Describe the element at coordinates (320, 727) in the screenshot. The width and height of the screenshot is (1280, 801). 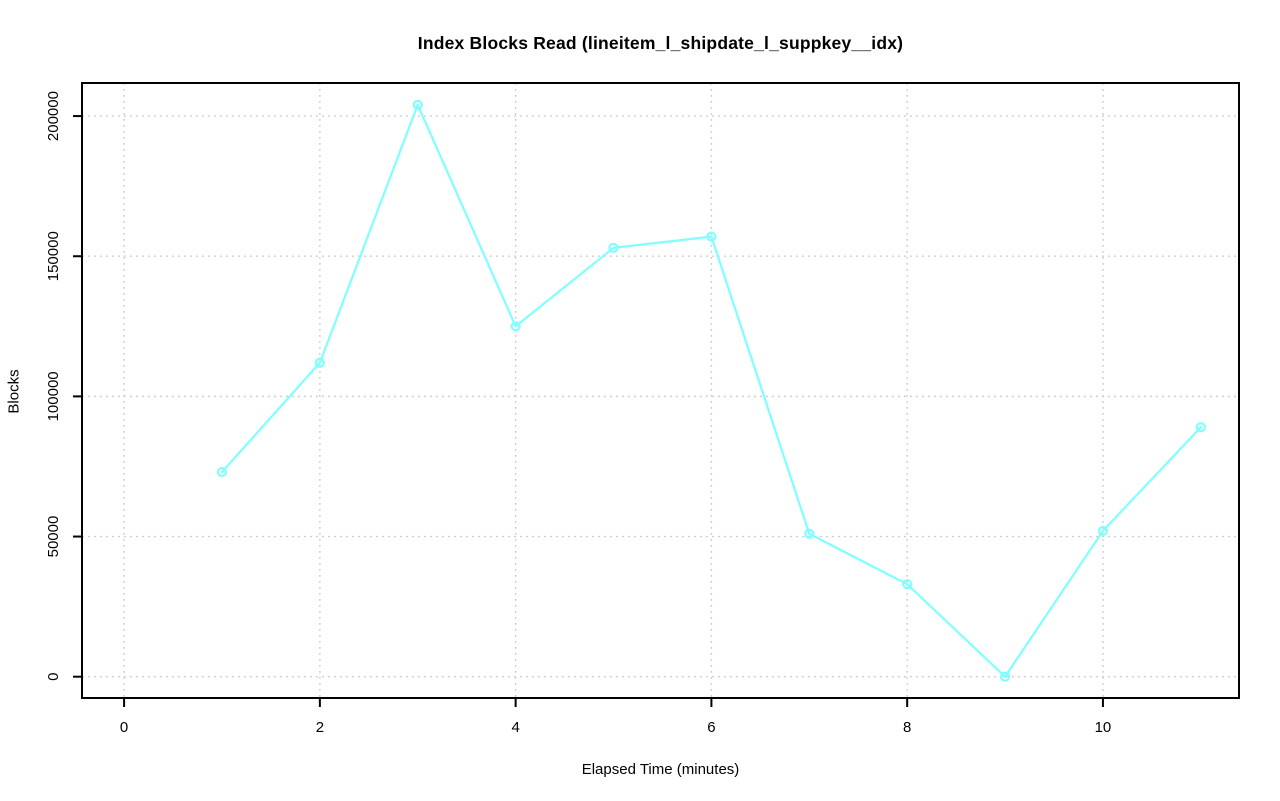
I see `x-tick-label: 2` at that location.